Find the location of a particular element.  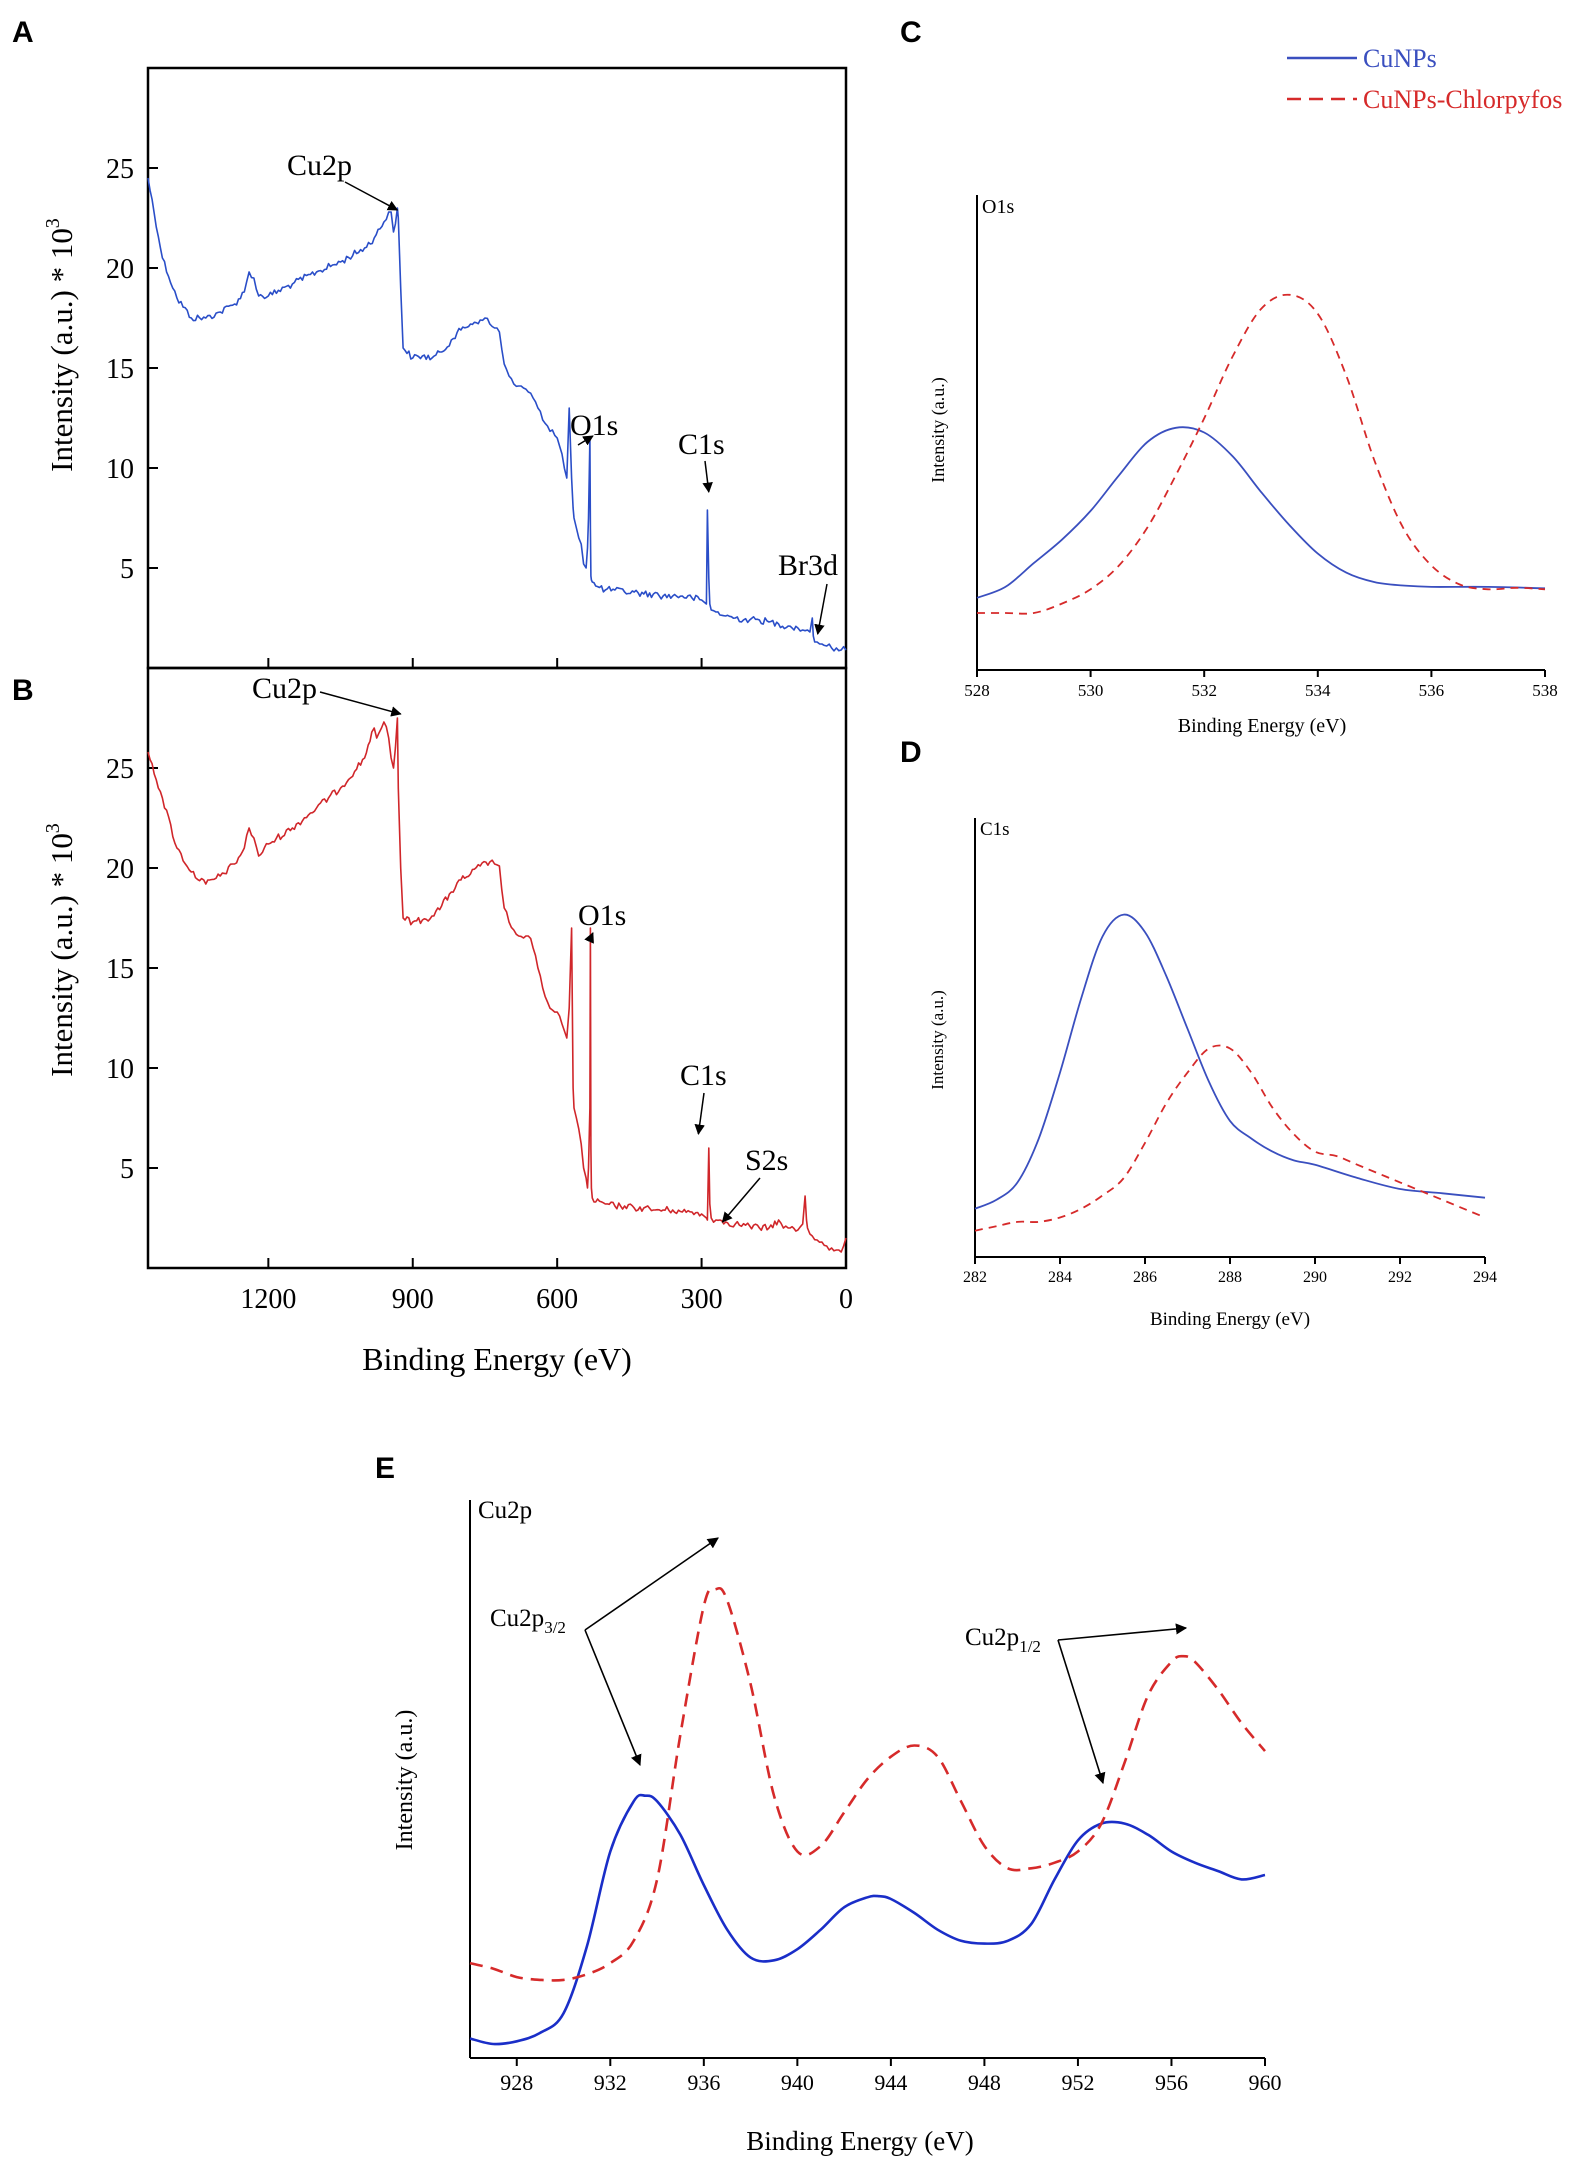

legend: CuNPs CuNPs-Chlorpyfos is located at coordinates (1424, 79).